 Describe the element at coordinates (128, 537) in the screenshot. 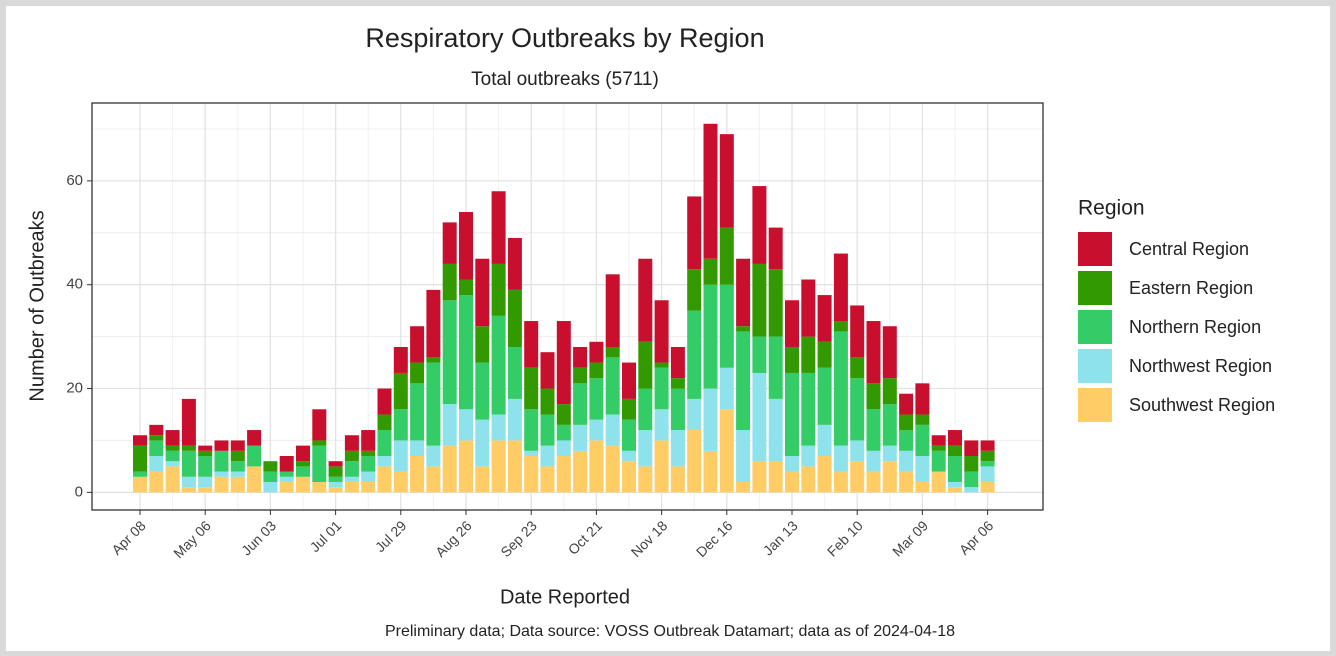

I see `x-tick-label: Apr 08` at that location.